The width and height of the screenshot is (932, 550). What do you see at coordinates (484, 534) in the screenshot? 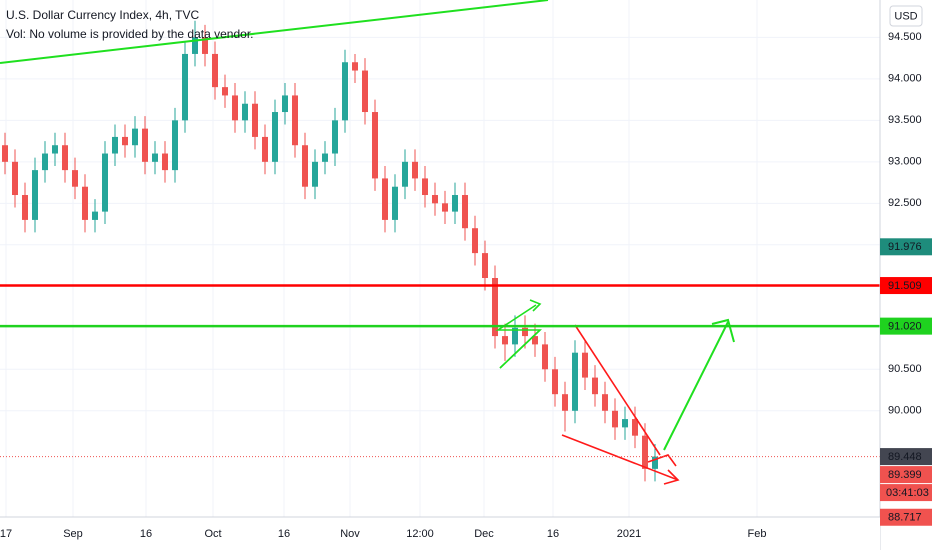
I see `x-tick-label: Dec` at bounding box center [484, 534].